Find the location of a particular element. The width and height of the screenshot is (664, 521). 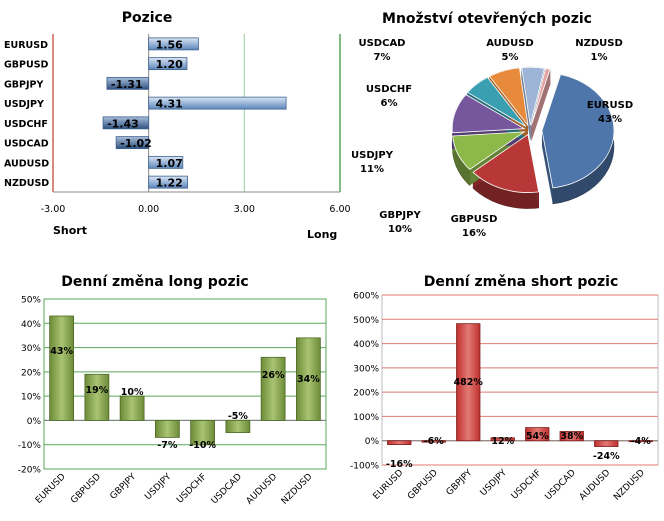

data-label: 1.20 is located at coordinates (169, 64).